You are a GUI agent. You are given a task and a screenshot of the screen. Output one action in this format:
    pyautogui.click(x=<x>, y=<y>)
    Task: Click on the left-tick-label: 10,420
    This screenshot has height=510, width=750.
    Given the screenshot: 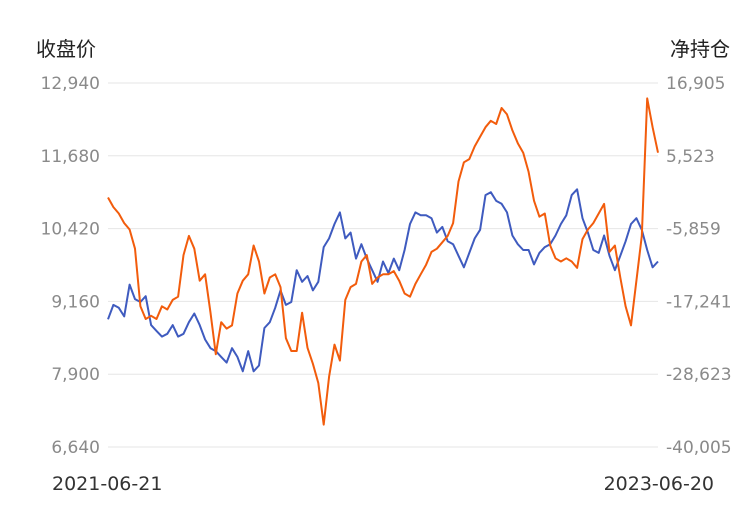 What is the action you would take?
    pyautogui.click(x=70, y=230)
    